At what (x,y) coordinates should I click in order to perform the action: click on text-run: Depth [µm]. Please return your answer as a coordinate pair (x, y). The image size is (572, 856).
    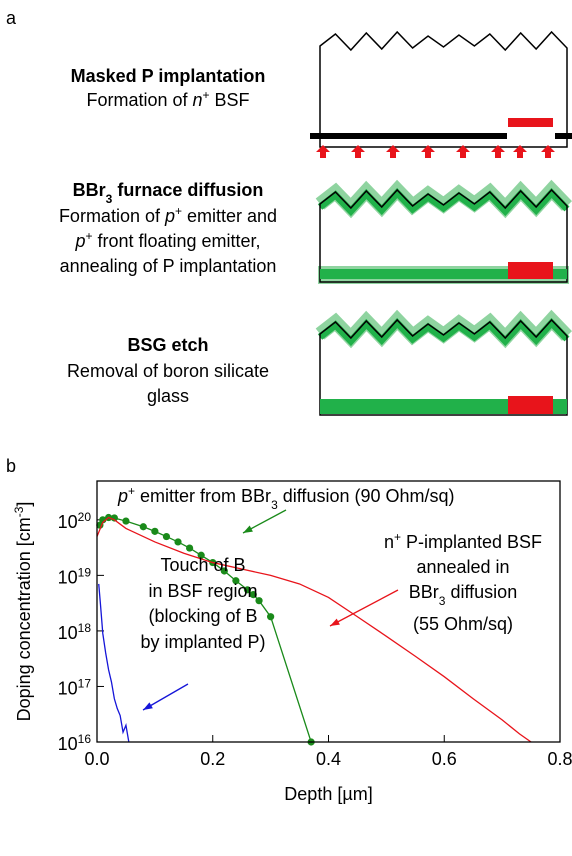
    Looking at the image, I should click on (328, 794).